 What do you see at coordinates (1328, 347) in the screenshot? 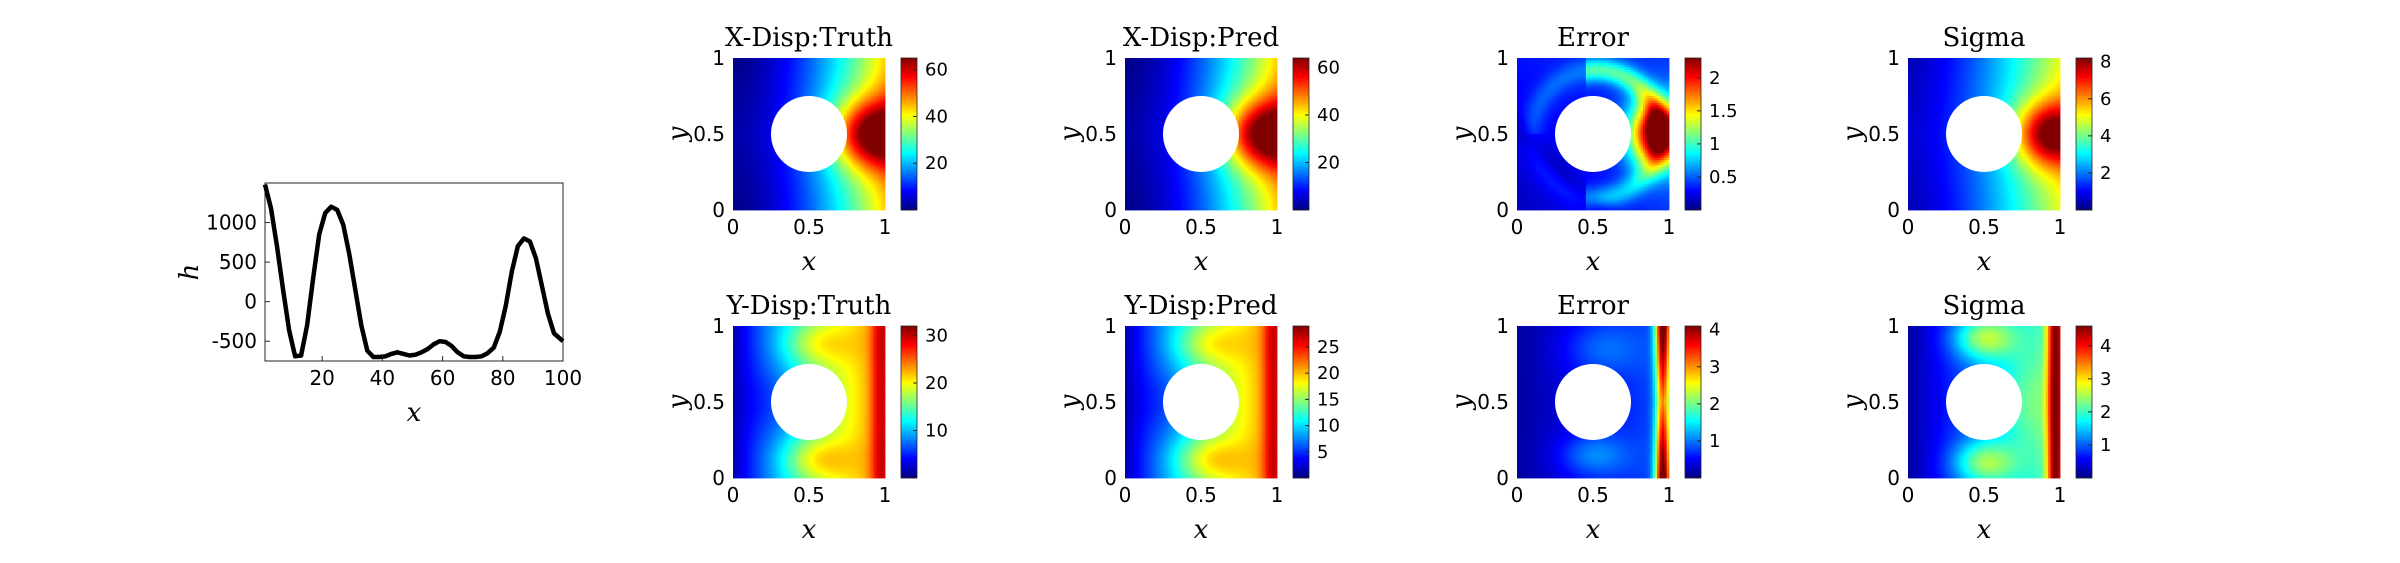
I see `colorbar-tick-label: 25` at bounding box center [1328, 347].